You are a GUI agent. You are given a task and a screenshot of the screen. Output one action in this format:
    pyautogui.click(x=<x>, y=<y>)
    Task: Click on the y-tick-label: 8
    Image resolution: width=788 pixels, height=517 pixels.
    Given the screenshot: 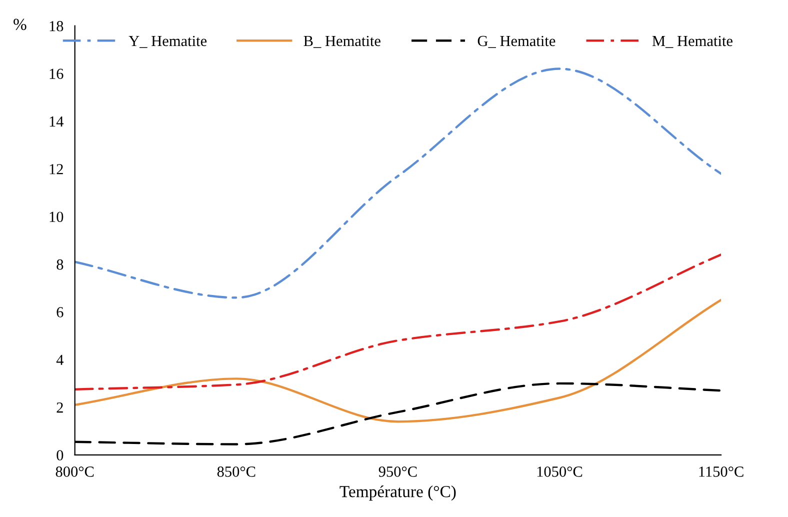 What is the action you would take?
    pyautogui.click(x=60, y=264)
    